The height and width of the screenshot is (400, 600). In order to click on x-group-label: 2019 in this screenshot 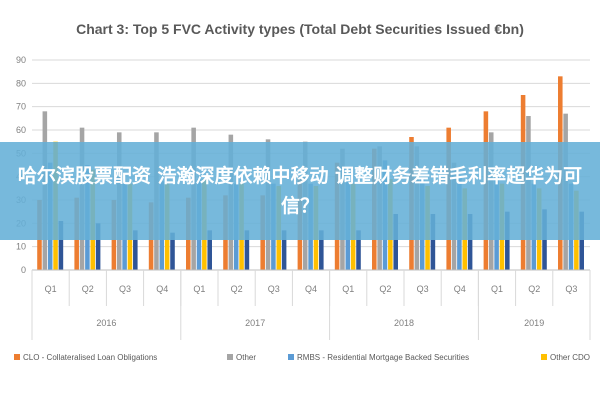, I will do `click(534, 323)`.